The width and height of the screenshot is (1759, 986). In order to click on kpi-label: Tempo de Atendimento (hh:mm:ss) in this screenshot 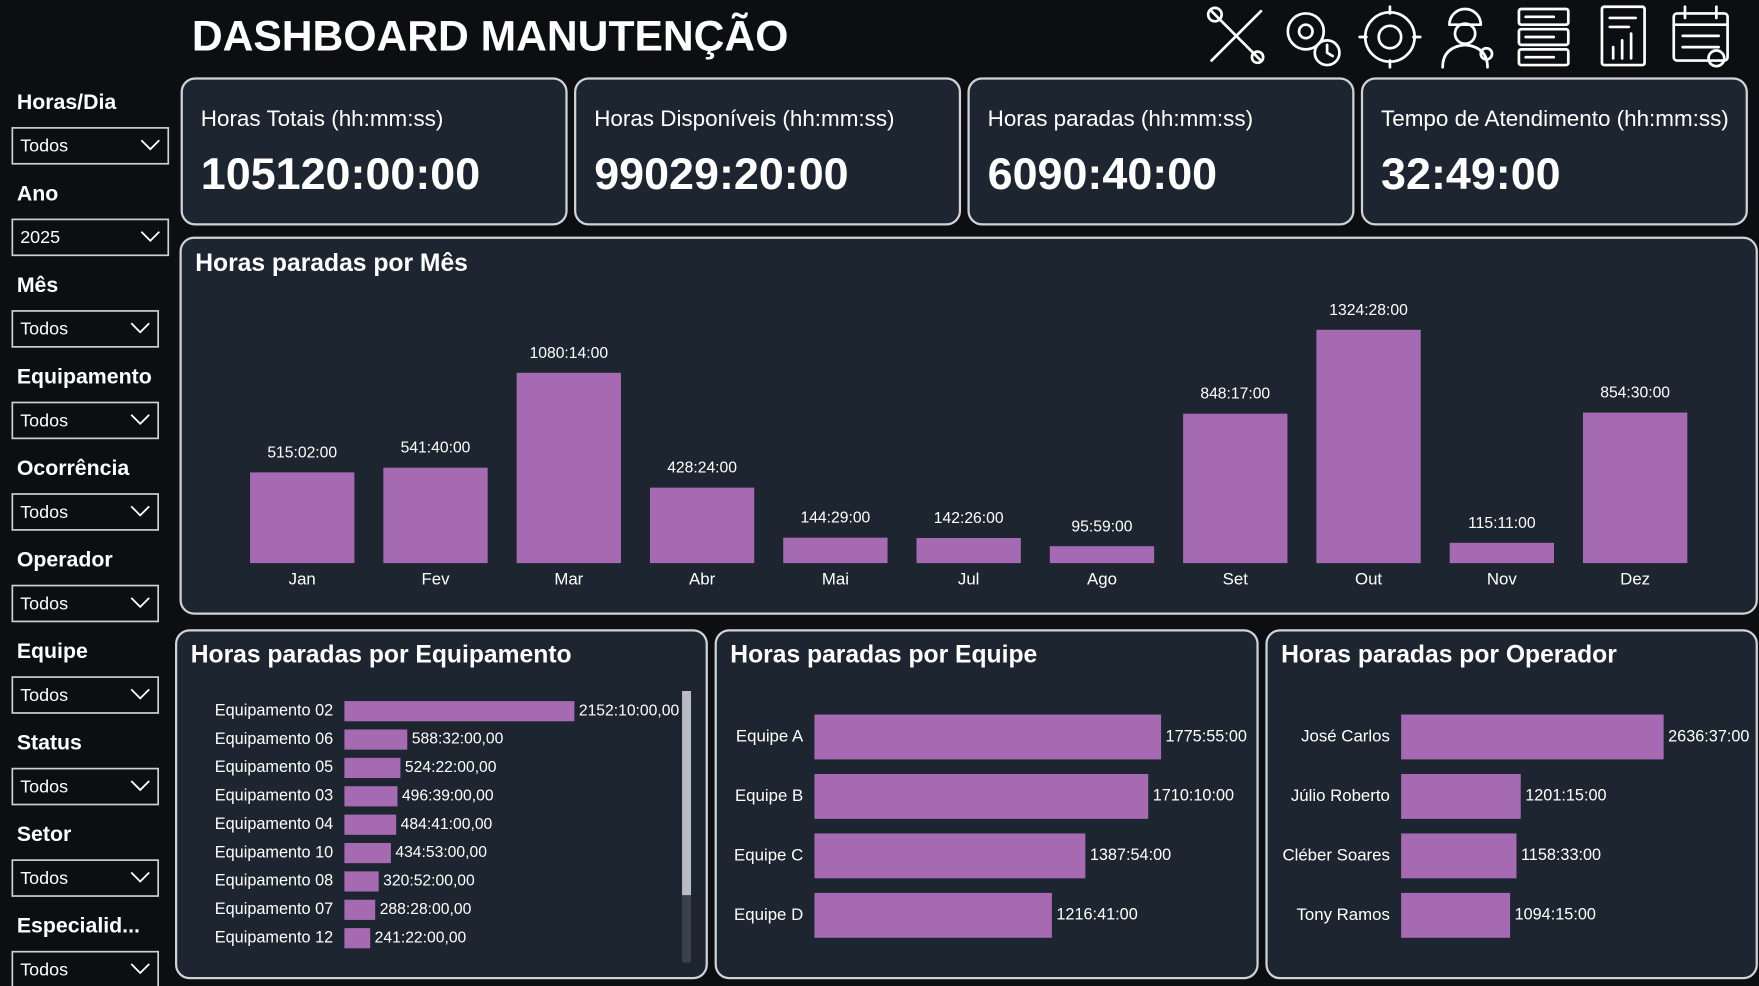, I will do `click(1555, 118)`.